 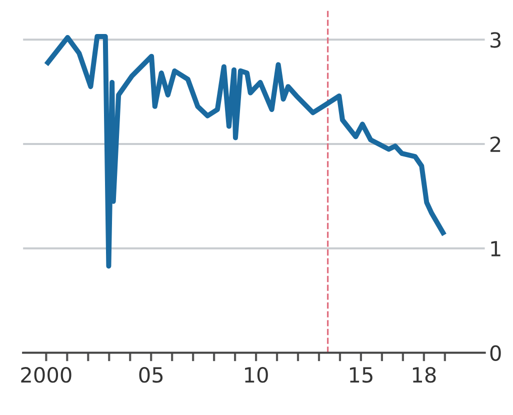 What do you see at coordinates (151, 375) in the screenshot?
I see `x-tick-label: 05` at bounding box center [151, 375].